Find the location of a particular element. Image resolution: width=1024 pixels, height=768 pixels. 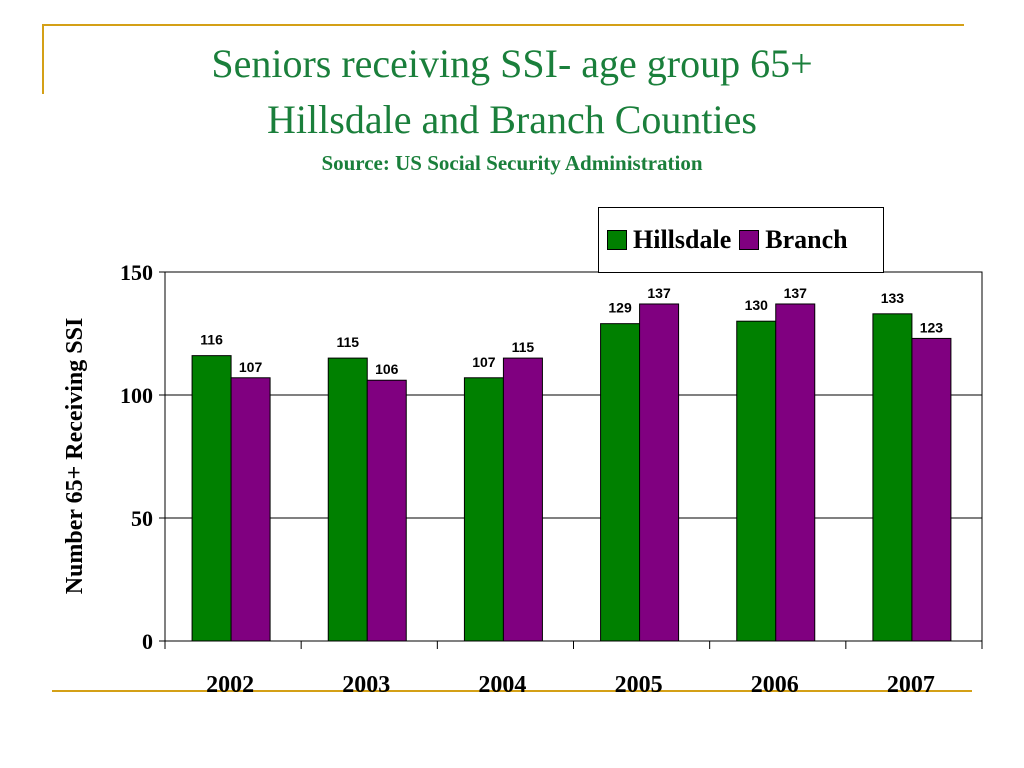

chart-legend: Hillsdale Branch is located at coordinates (741, 240).